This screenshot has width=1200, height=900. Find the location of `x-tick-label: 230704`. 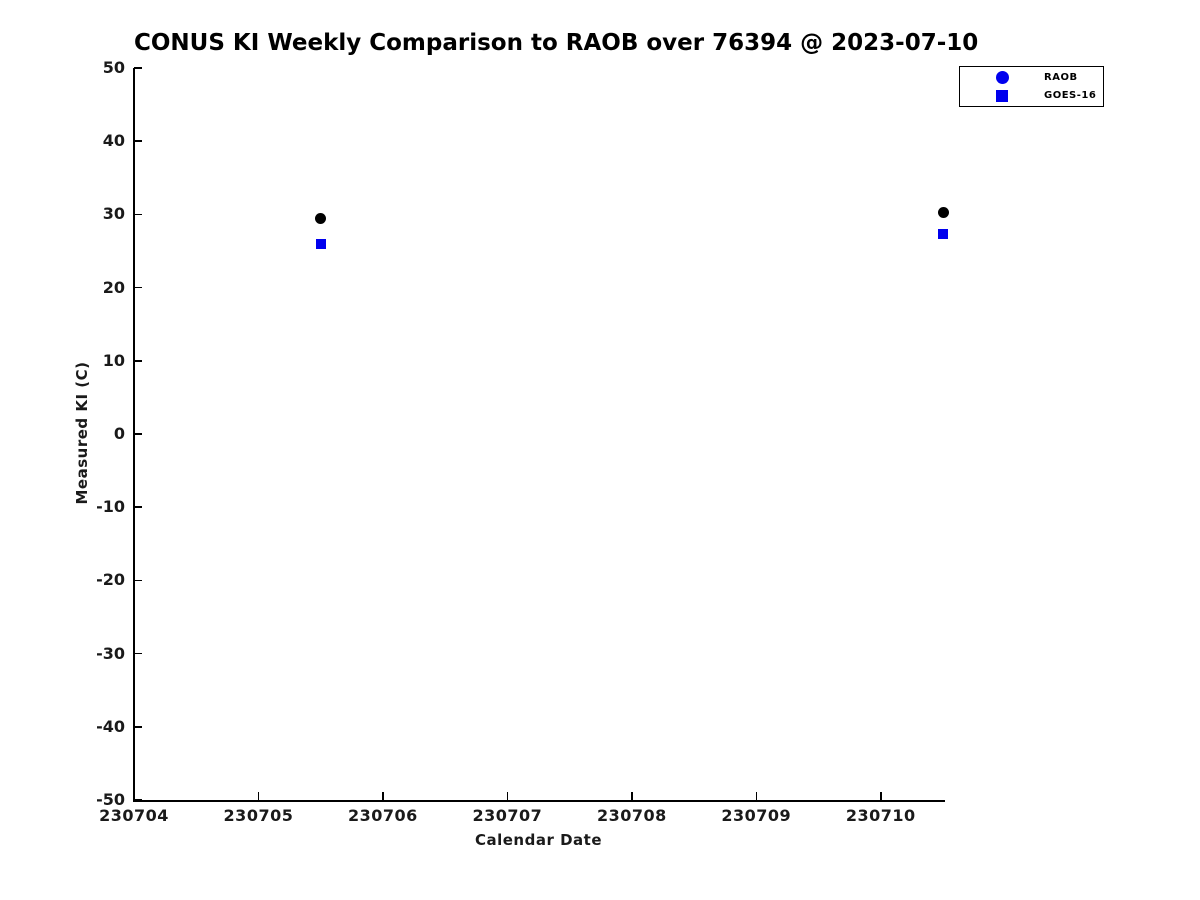

x-tick-label: 230704 is located at coordinates (134, 815).